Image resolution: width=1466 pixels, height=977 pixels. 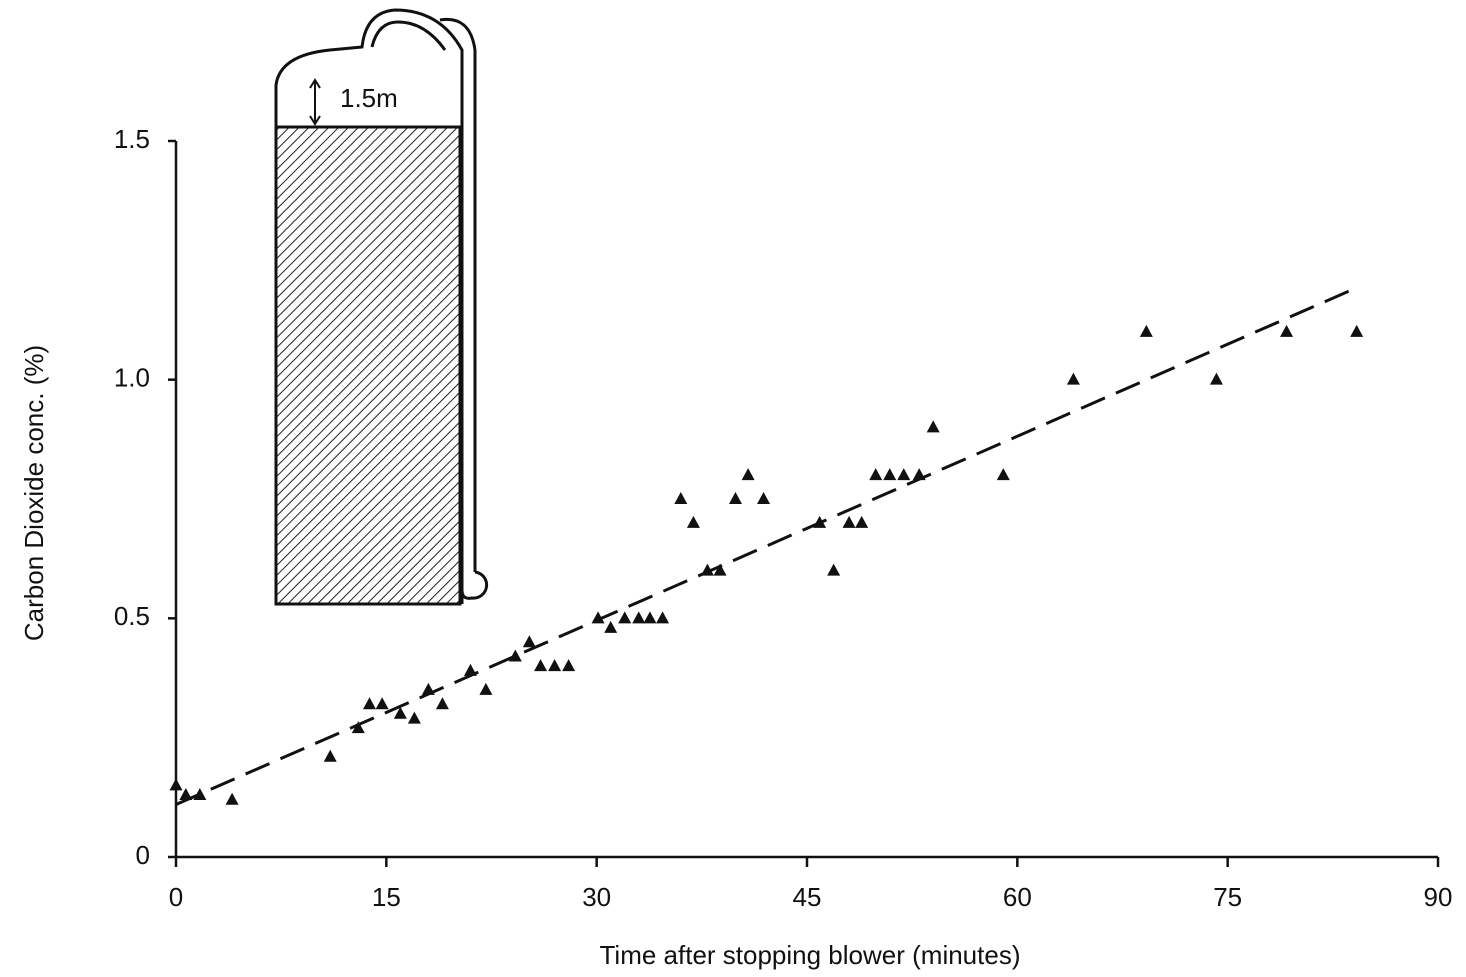 What do you see at coordinates (132, 139) in the screenshot?
I see `y-tick-label: 1.5` at bounding box center [132, 139].